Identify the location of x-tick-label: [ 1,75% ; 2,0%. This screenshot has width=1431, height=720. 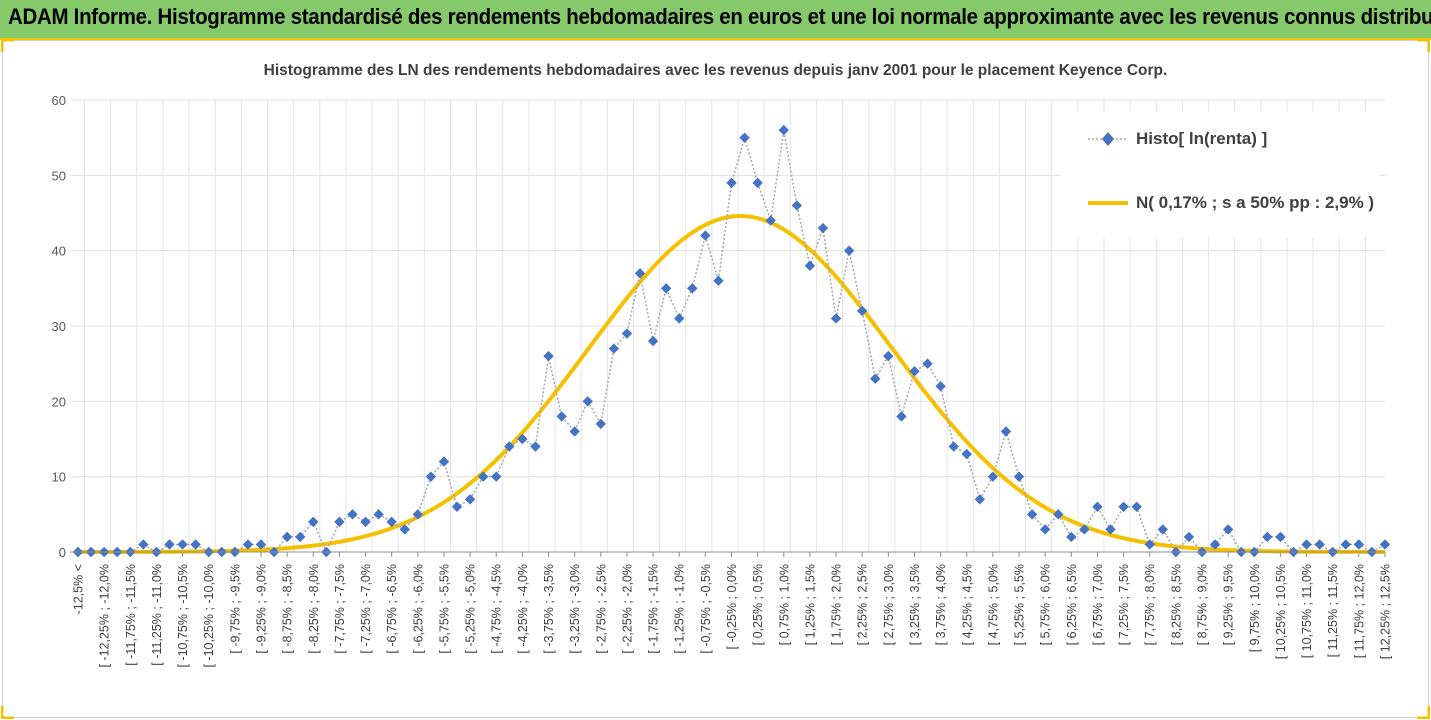
(837, 604).